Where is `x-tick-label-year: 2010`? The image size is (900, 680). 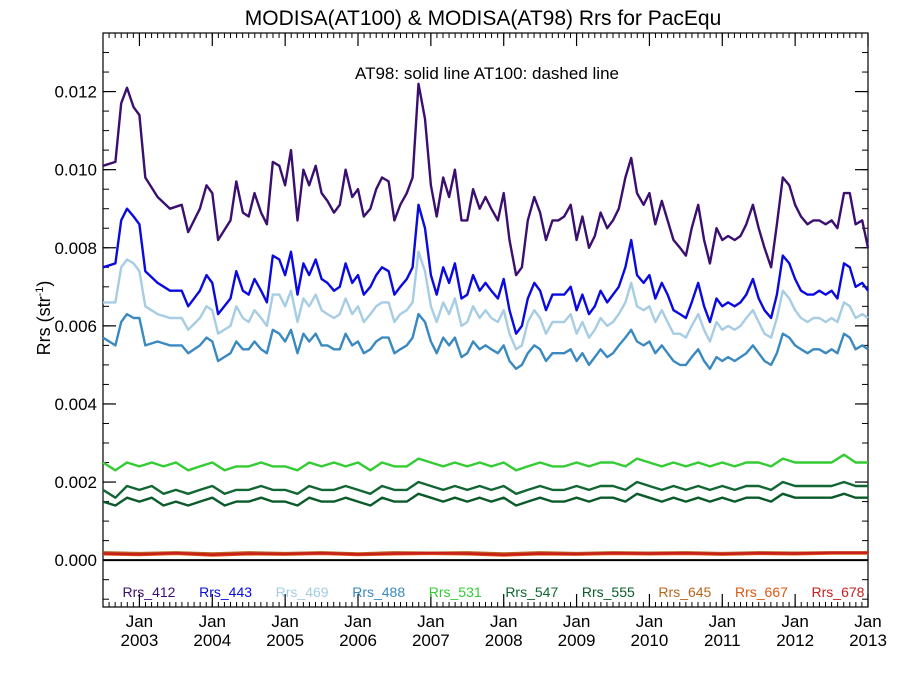 x-tick-label-year: 2010 is located at coordinates (650, 640).